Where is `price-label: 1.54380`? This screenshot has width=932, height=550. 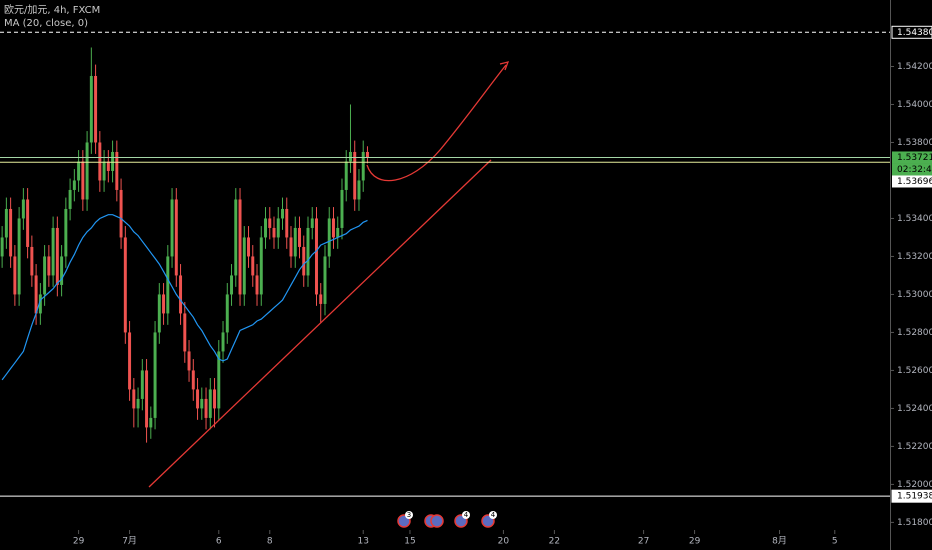
price-label: 1.54380 is located at coordinates (914, 33).